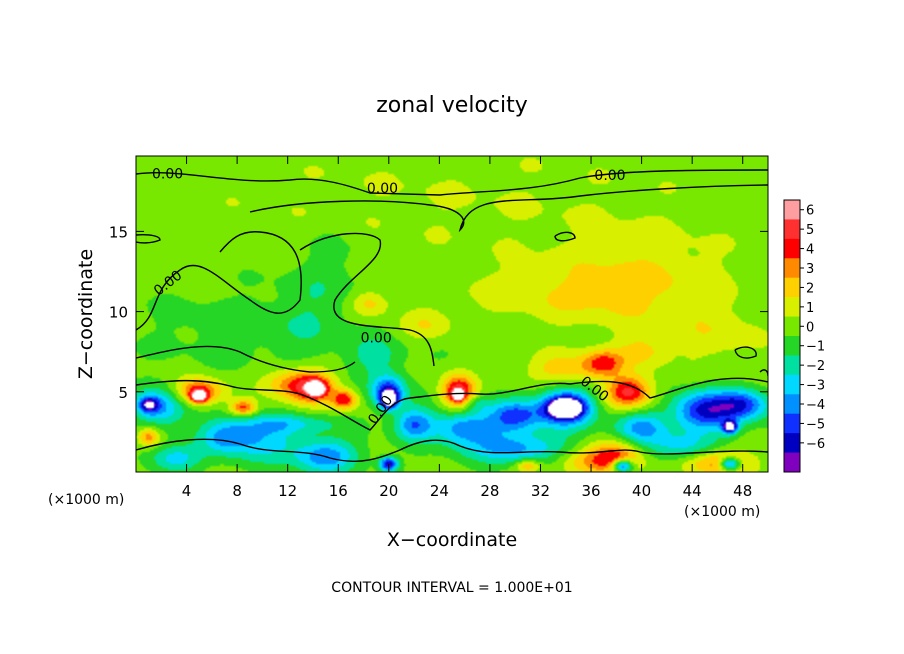 The image size is (904, 654). I want to click on colorbar: 6 5 4 3 2 1 0 −1 −2 −3 −4 −5 −6, so click(804, 336).